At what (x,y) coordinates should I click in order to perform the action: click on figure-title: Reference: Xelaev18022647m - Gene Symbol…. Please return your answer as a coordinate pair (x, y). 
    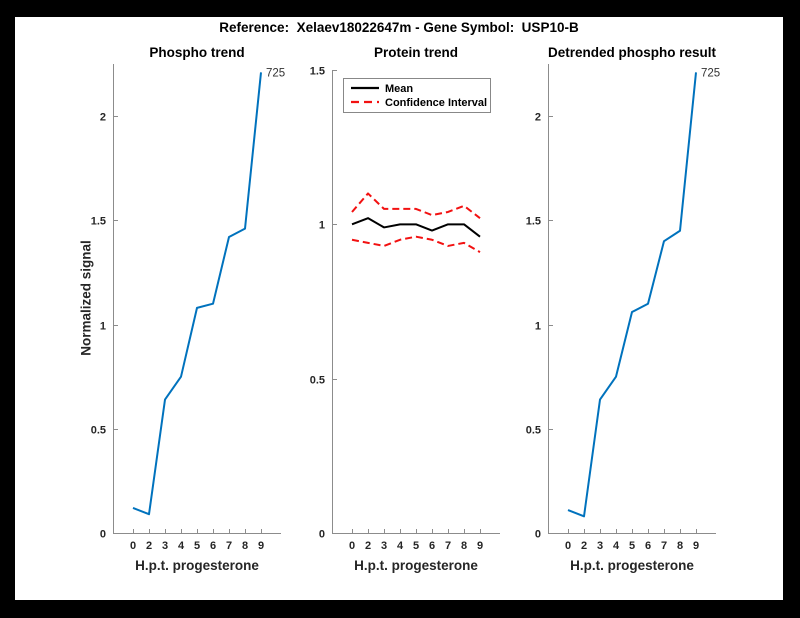
    Looking at the image, I should click on (399, 27).